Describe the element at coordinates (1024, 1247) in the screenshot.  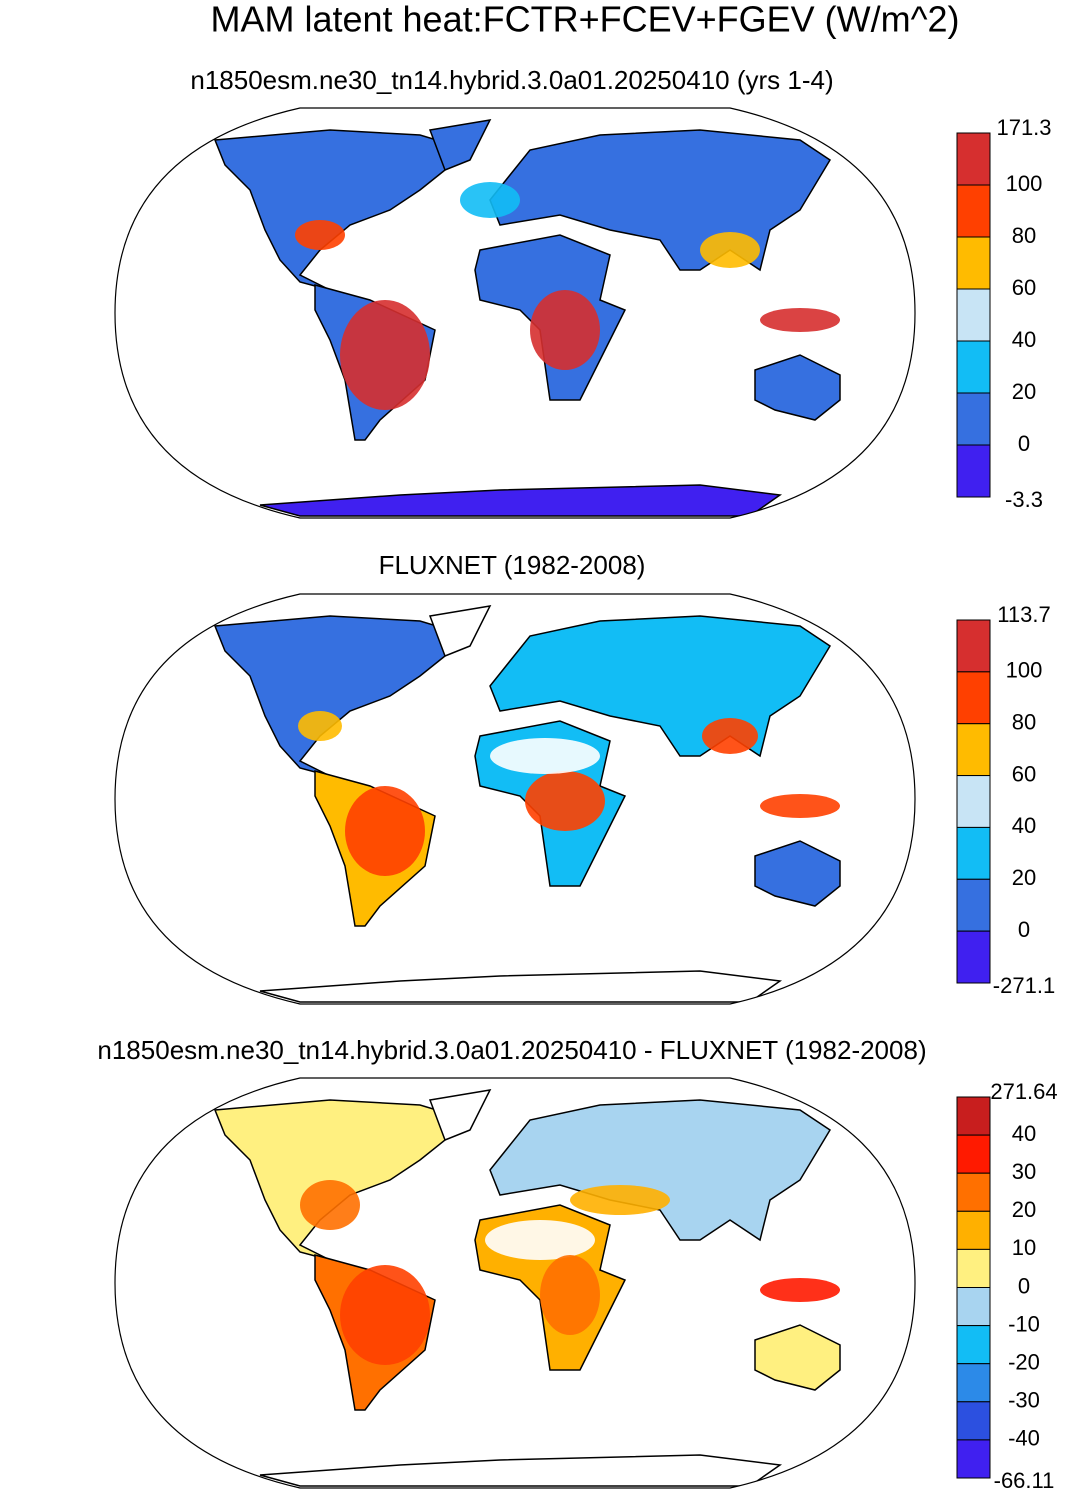
I see `colorbar-label: 10` at that location.